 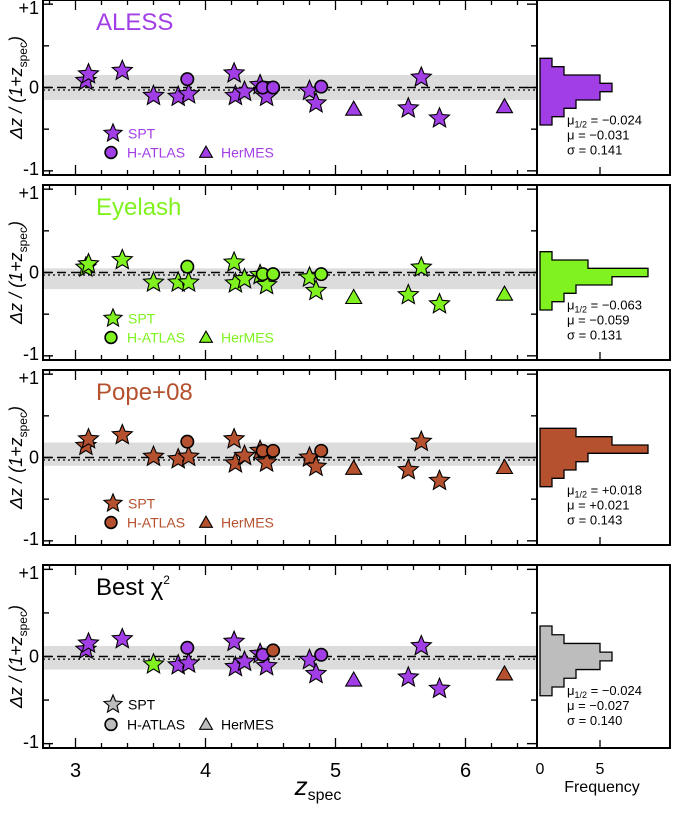 I want to click on histogram, so click(x=576, y=91).